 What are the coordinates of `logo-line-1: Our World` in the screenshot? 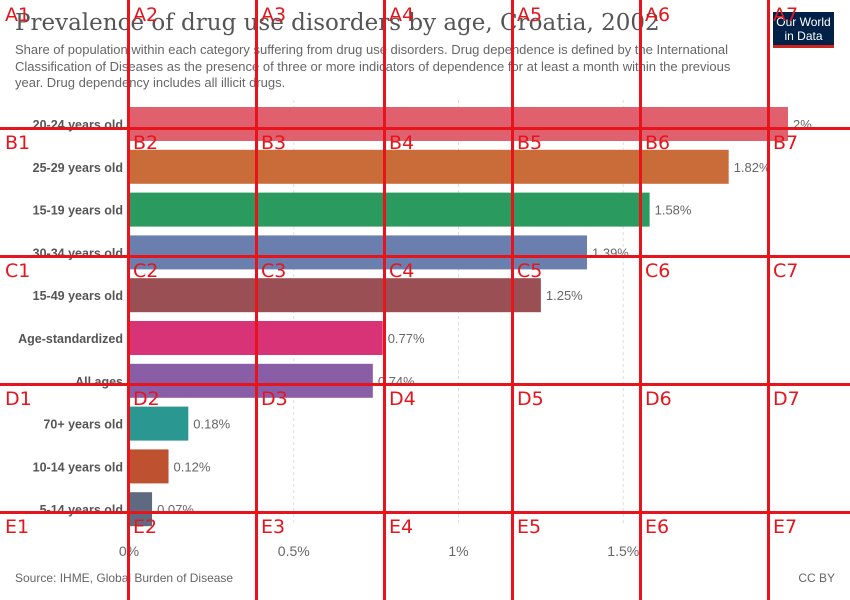 It's located at (803, 21).